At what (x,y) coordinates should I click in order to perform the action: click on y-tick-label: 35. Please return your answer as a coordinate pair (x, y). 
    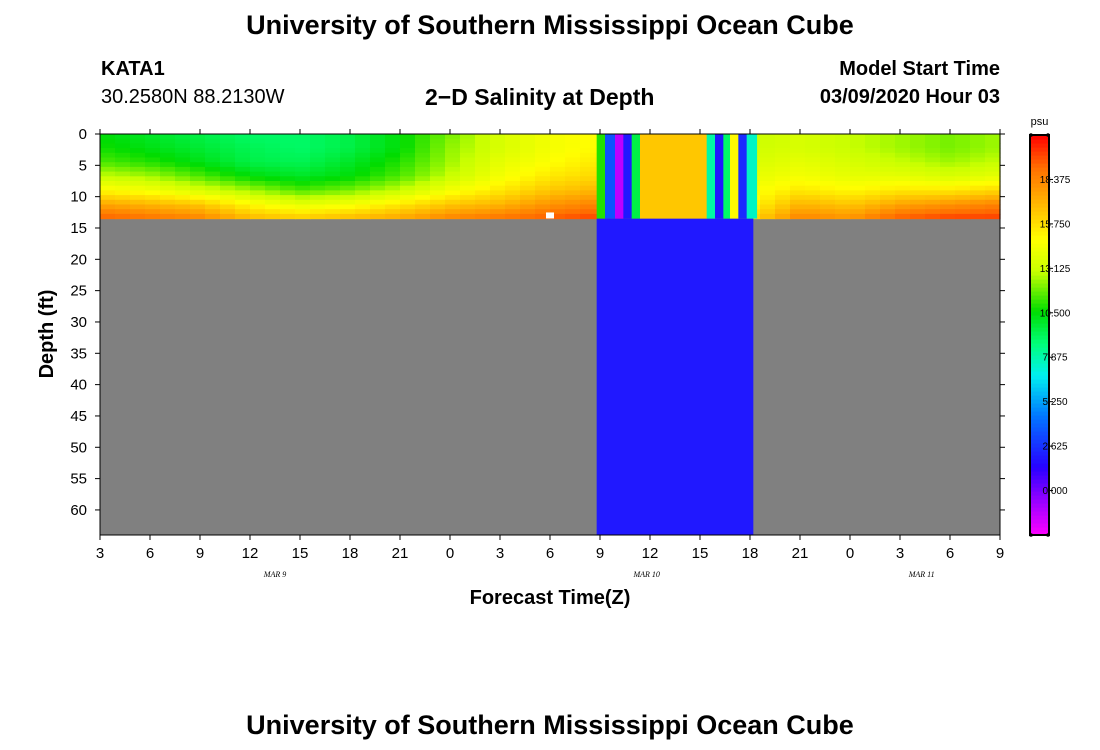
    Looking at the image, I should click on (78, 353).